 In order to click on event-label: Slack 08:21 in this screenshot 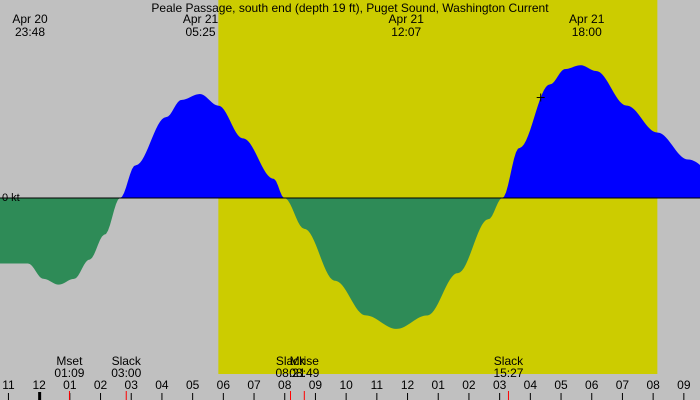, I will do `click(290, 367)`.